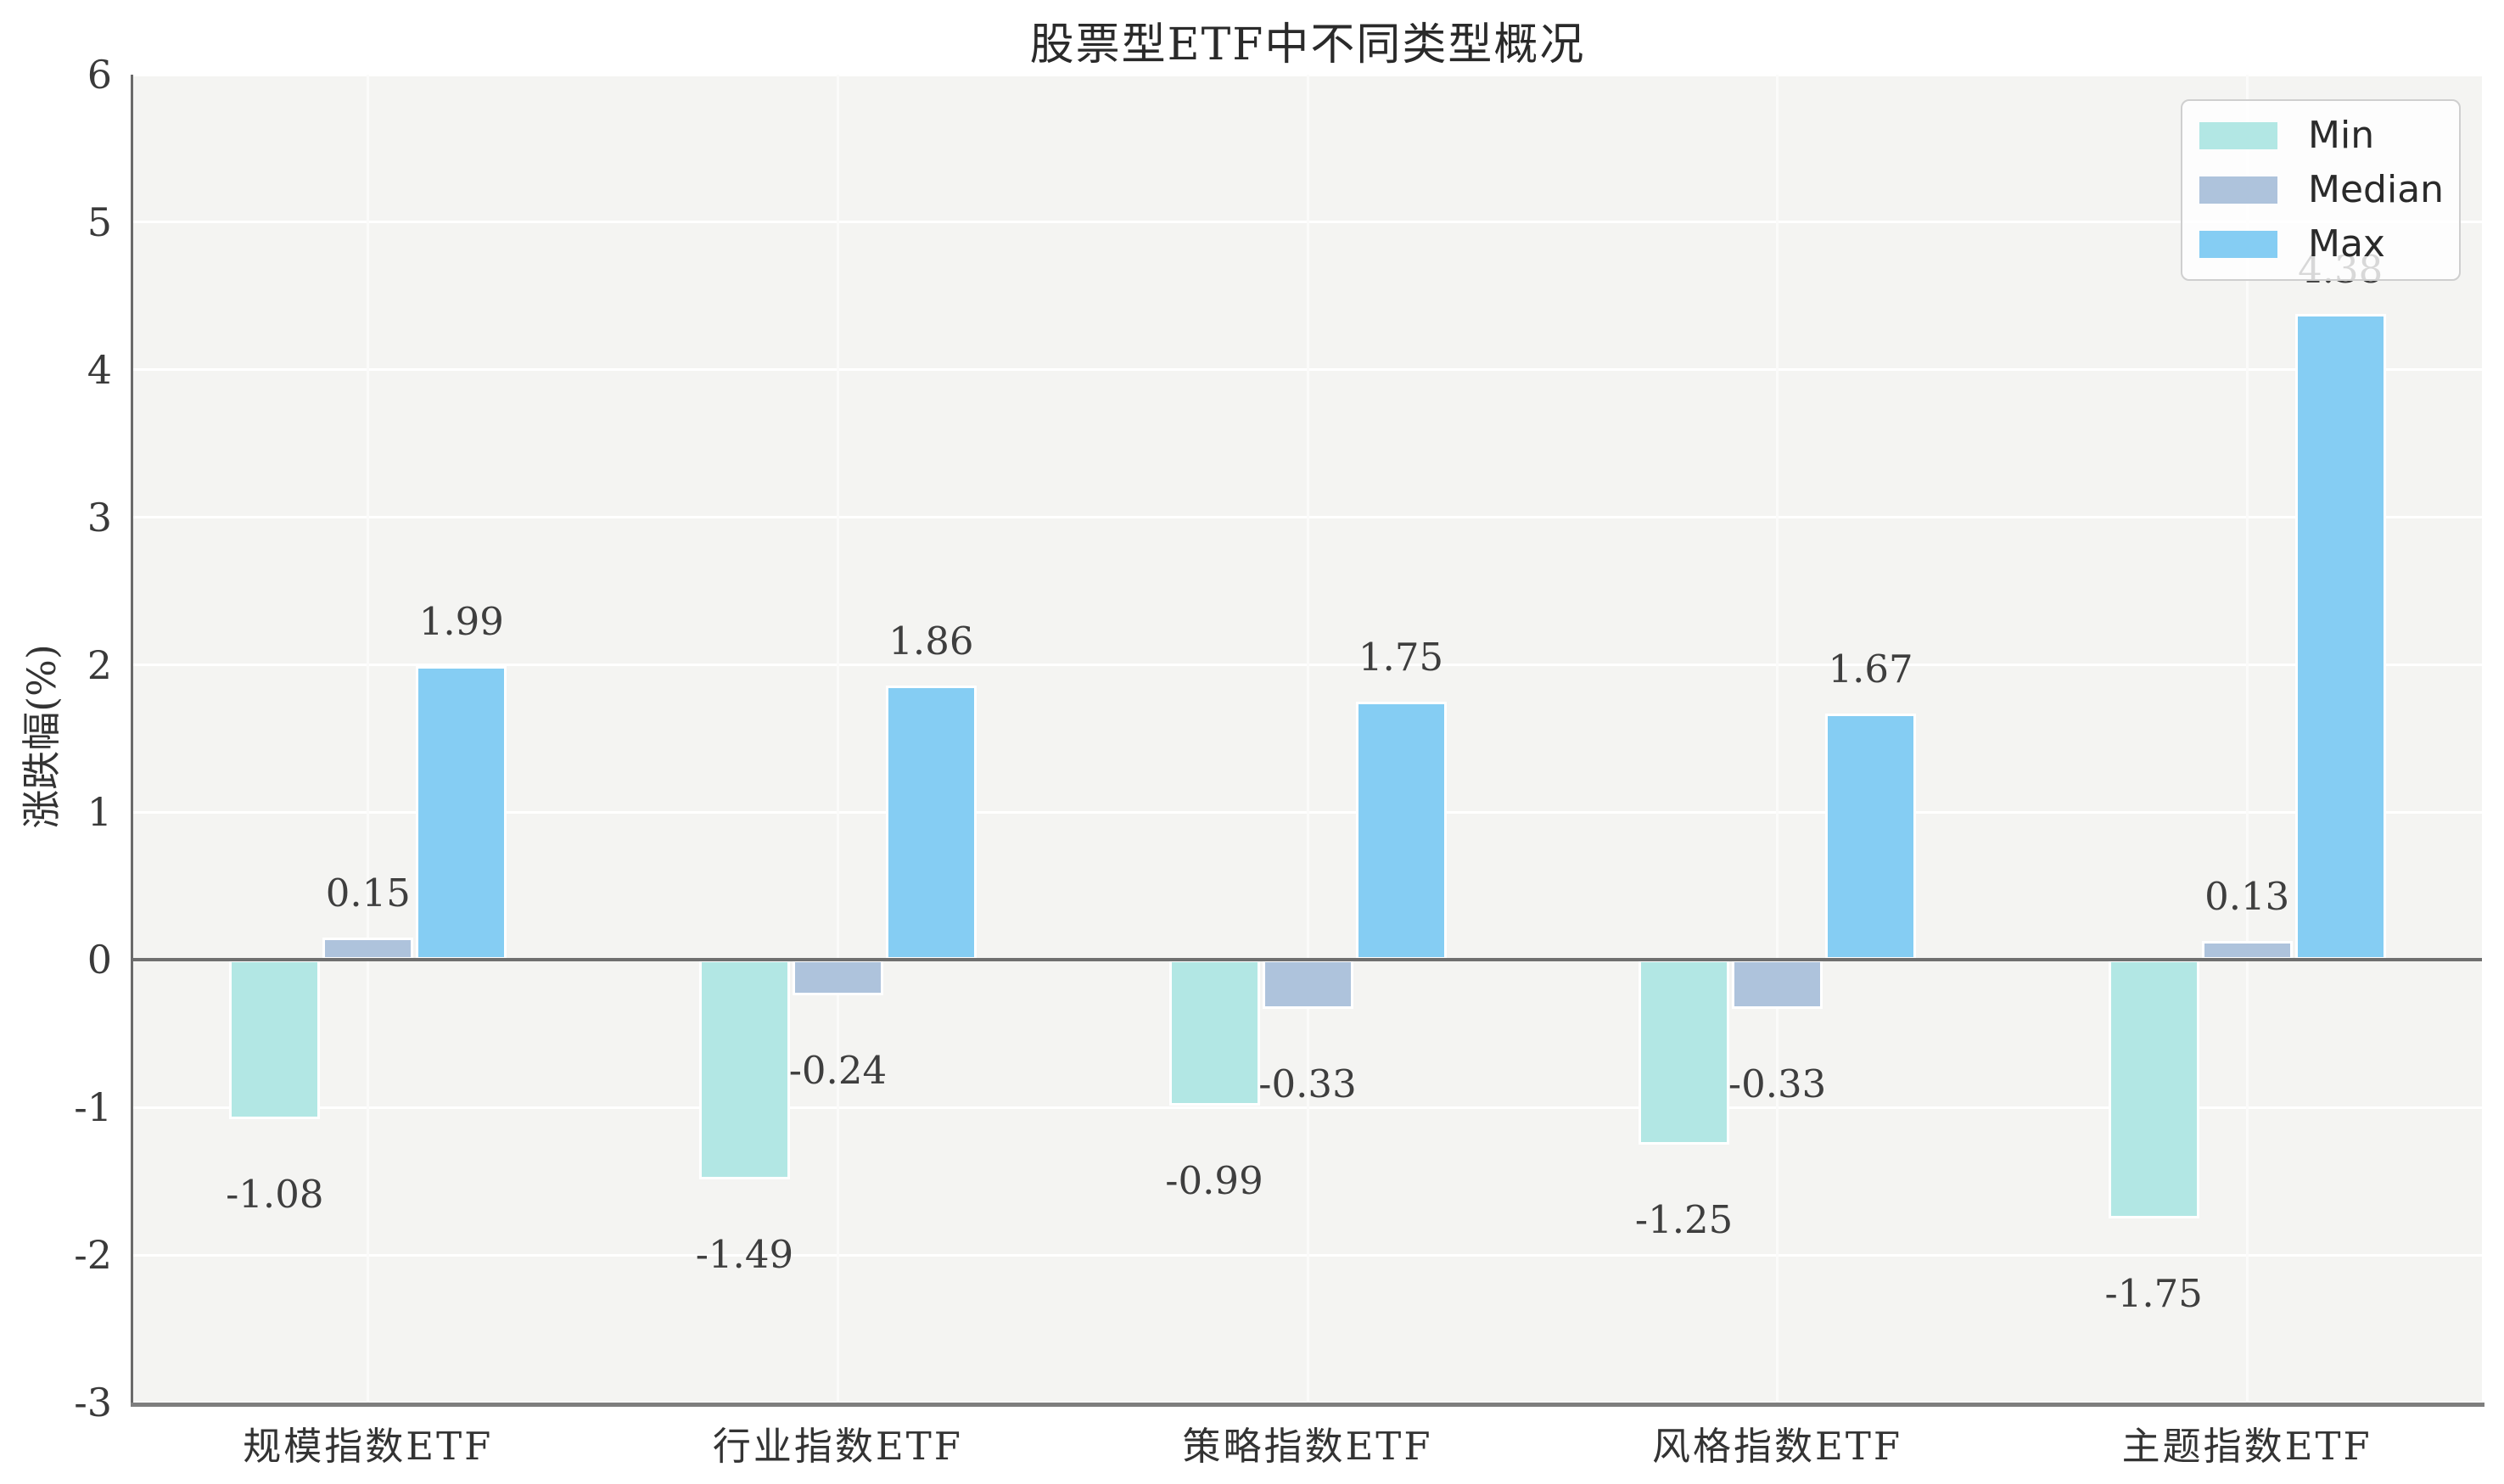  Describe the element at coordinates (1871, 669) in the screenshot. I see `bar-value-label: 1.67` at that location.